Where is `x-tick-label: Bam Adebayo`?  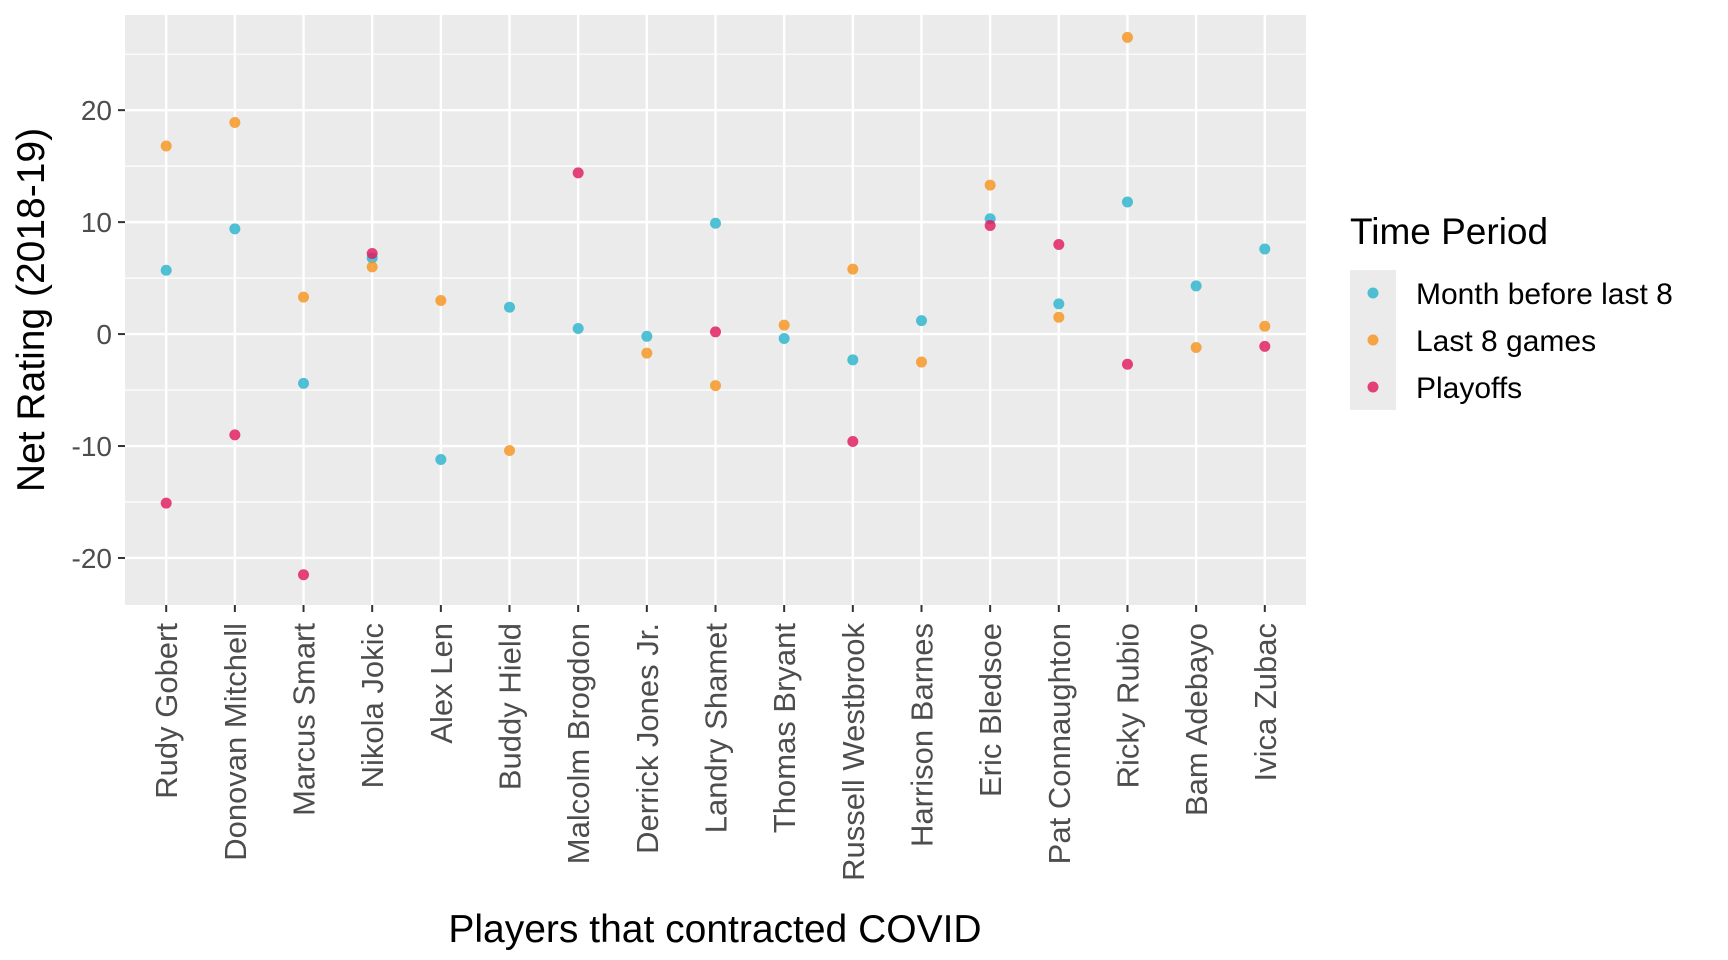 x-tick-label: Bam Adebayo is located at coordinates (1196, 719).